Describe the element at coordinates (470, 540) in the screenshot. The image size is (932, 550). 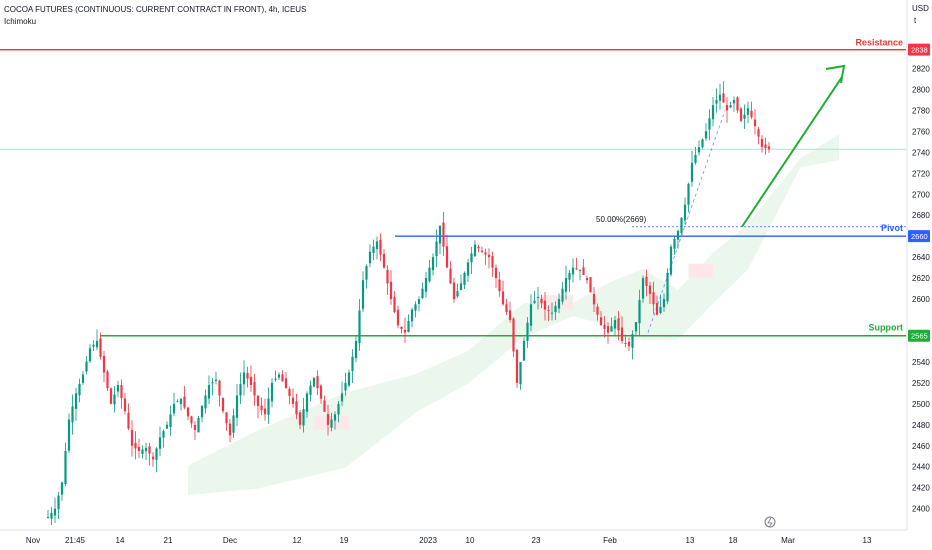
I see `time-tick: 10` at that location.